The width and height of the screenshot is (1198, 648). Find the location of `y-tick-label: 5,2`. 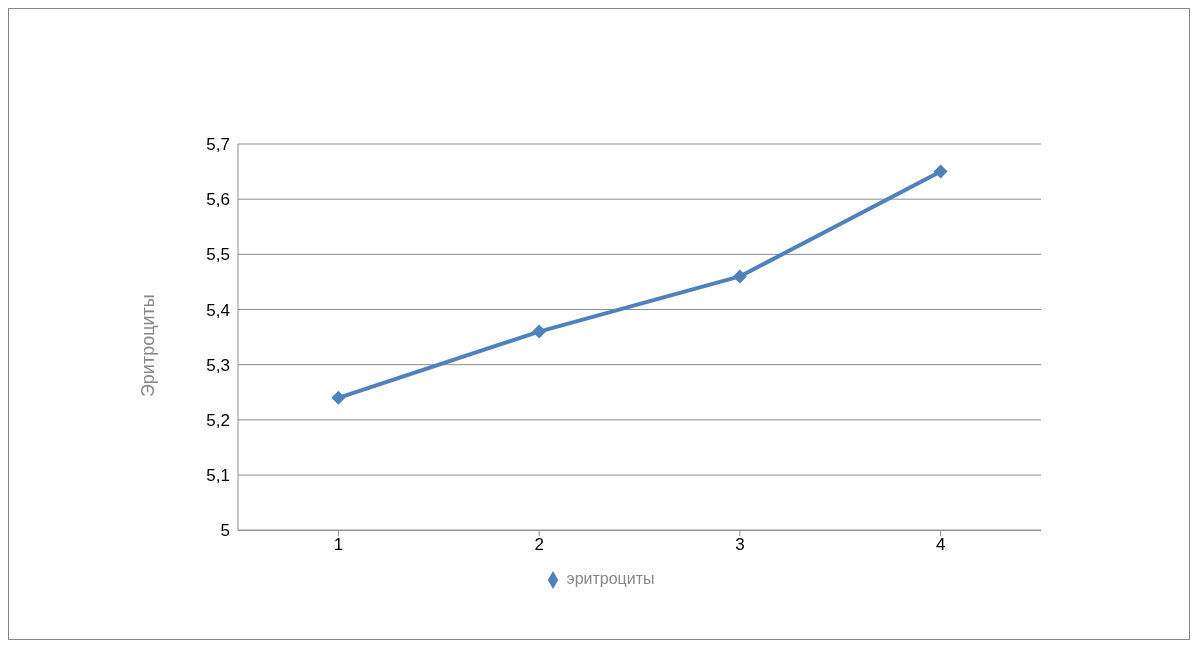

y-tick-label: 5,2 is located at coordinates (218, 420).